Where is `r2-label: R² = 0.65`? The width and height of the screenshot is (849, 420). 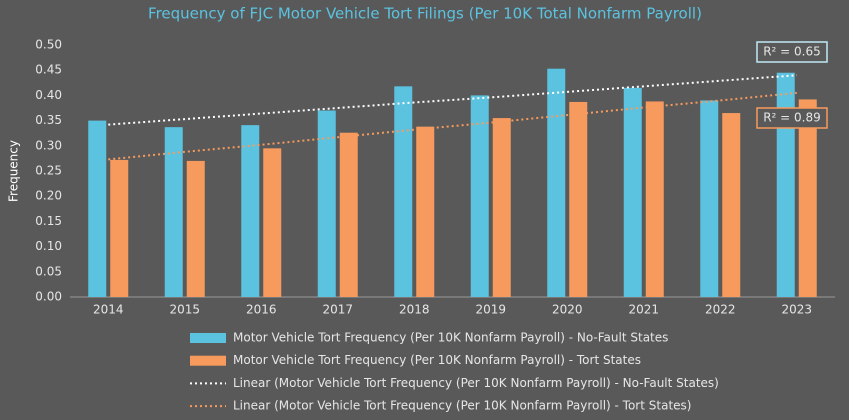 r2-label: R² = 0.65 is located at coordinates (792, 52).